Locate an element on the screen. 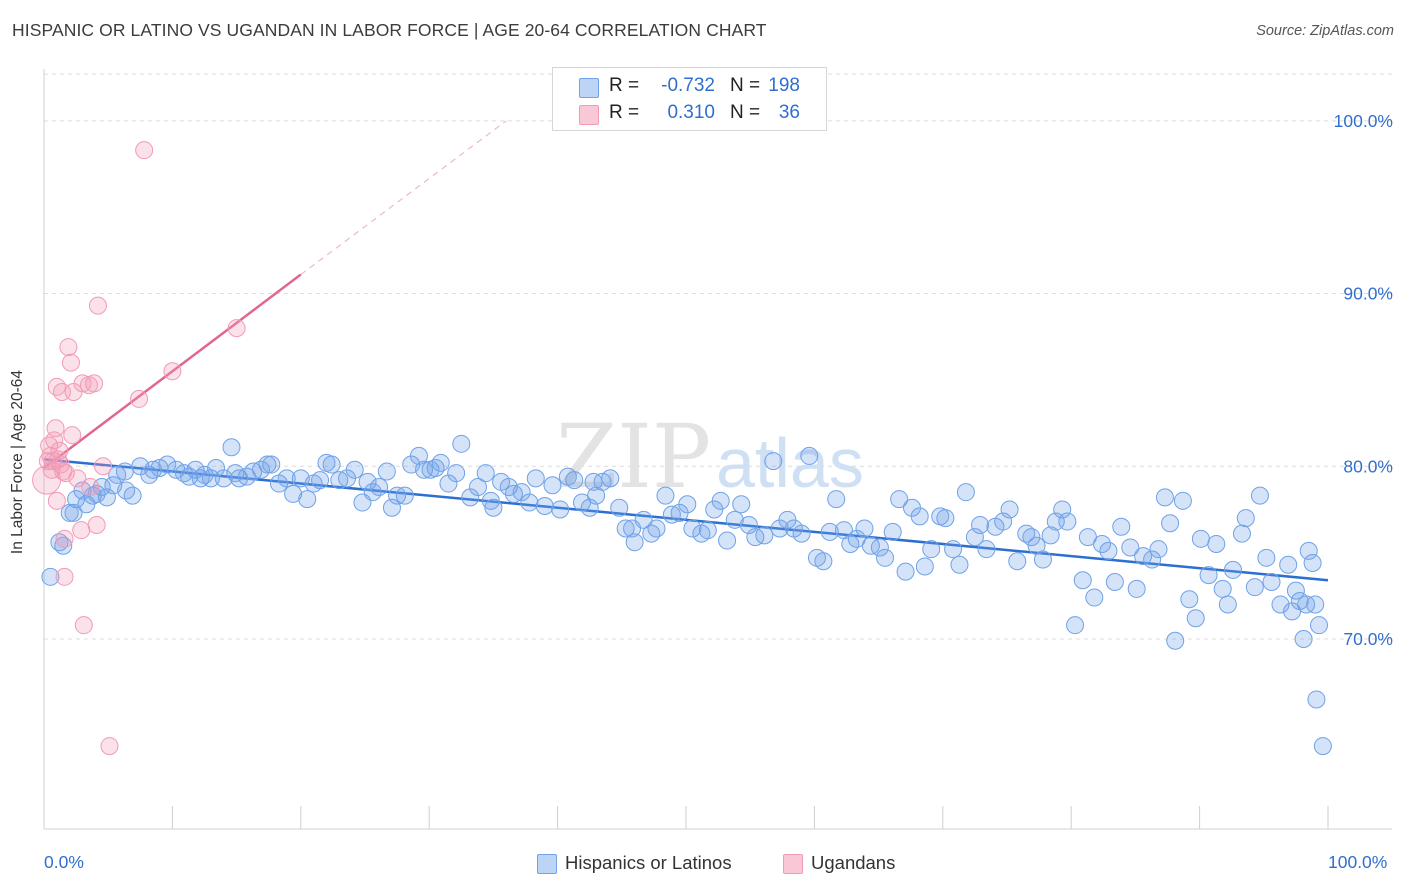 Image resolution: width=1406 pixels, height=892 pixels. x-axis-min-label: 0.0% is located at coordinates (64, 862).